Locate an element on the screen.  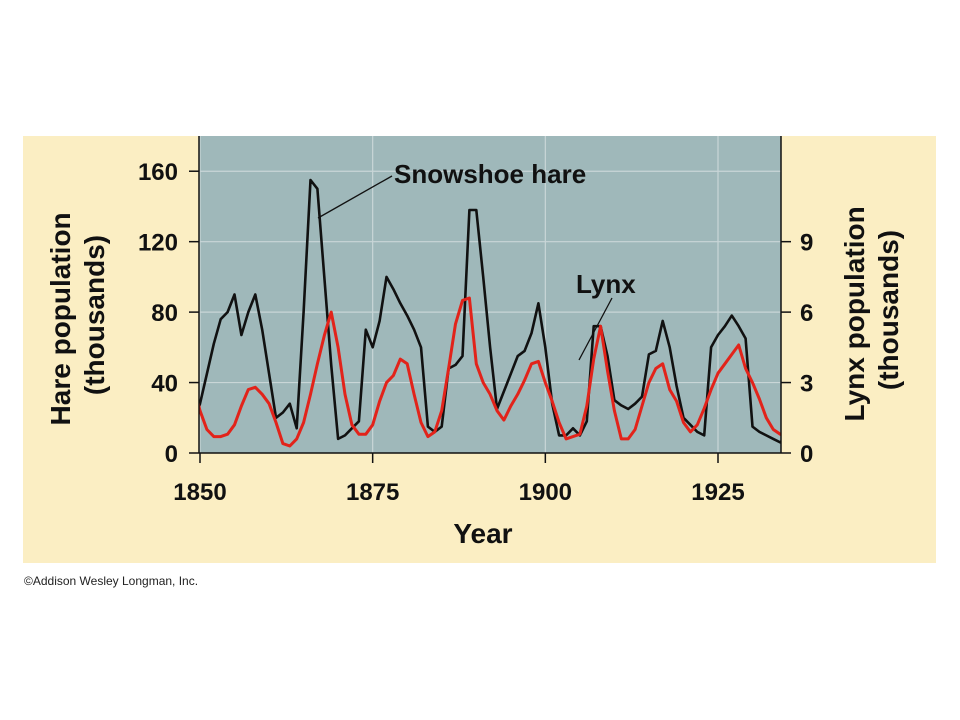
x-tick-label: 1900 is located at coordinates (545, 492).